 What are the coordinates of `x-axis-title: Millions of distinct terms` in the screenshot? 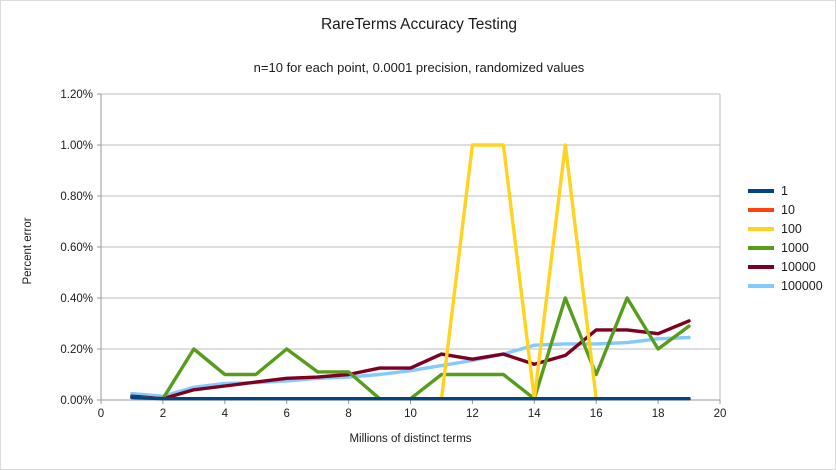 It's located at (410, 439).